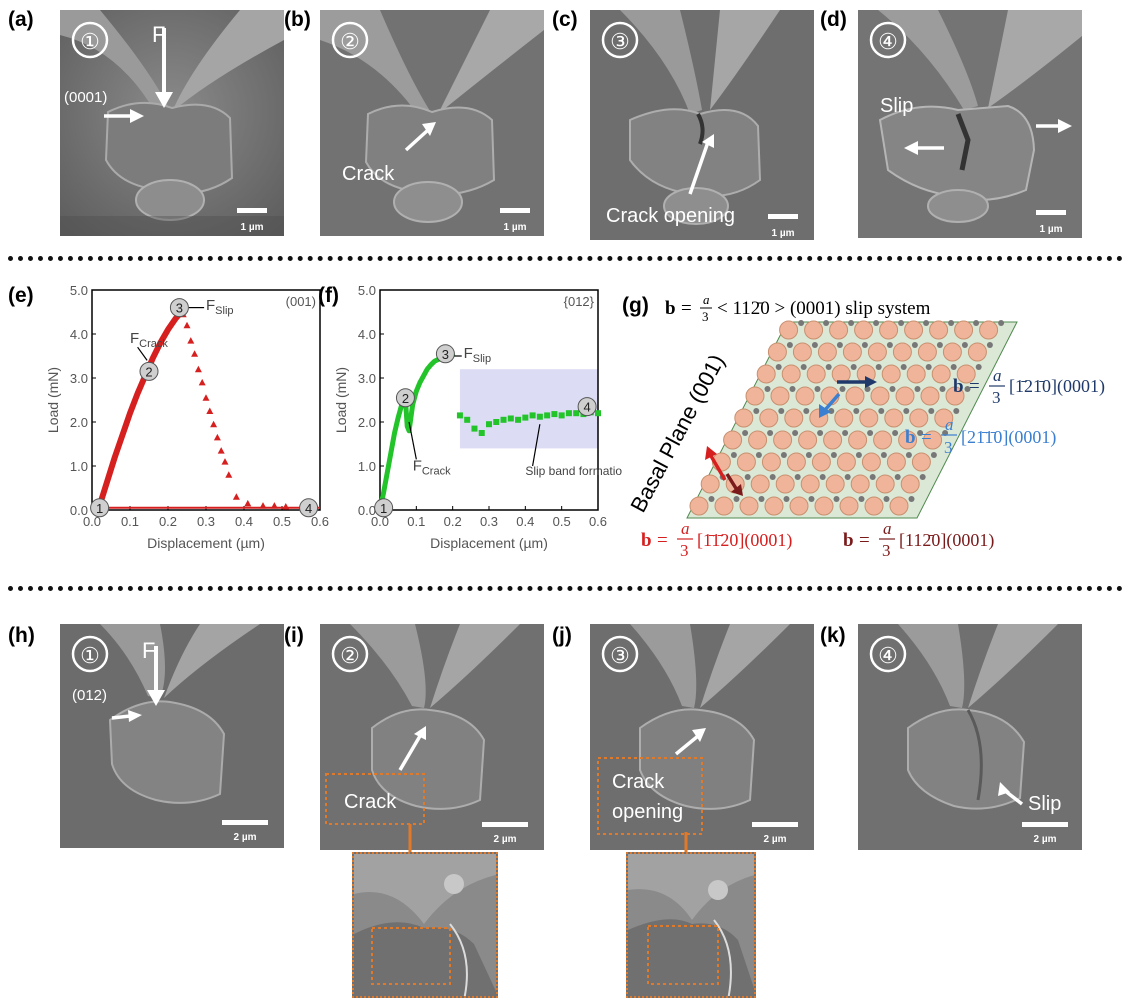 This screenshot has width=1131, height=998. What do you see at coordinates (370, 802) in the screenshot?
I see `annotation-label: Crack` at bounding box center [370, 802].